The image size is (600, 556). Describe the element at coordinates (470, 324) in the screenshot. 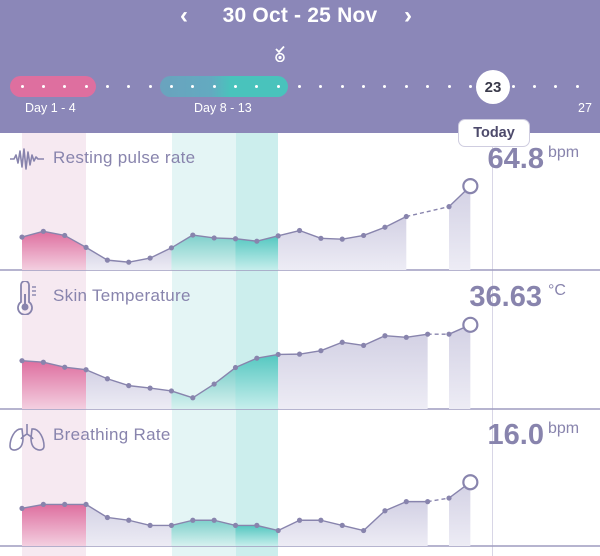

I see `today-point` at that location.